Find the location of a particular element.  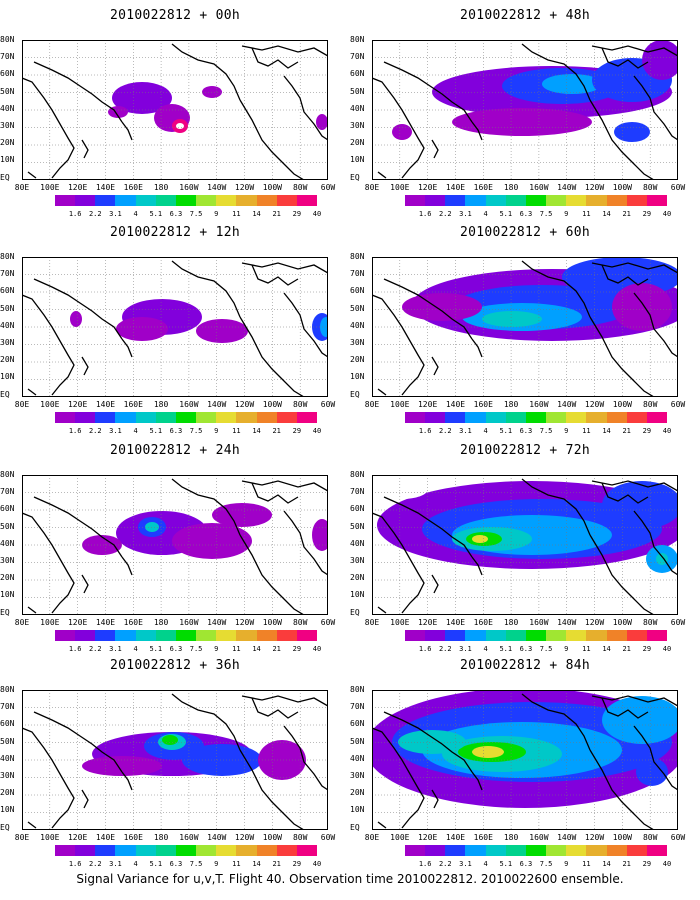

colorbar is located at coordinates (536, 850).